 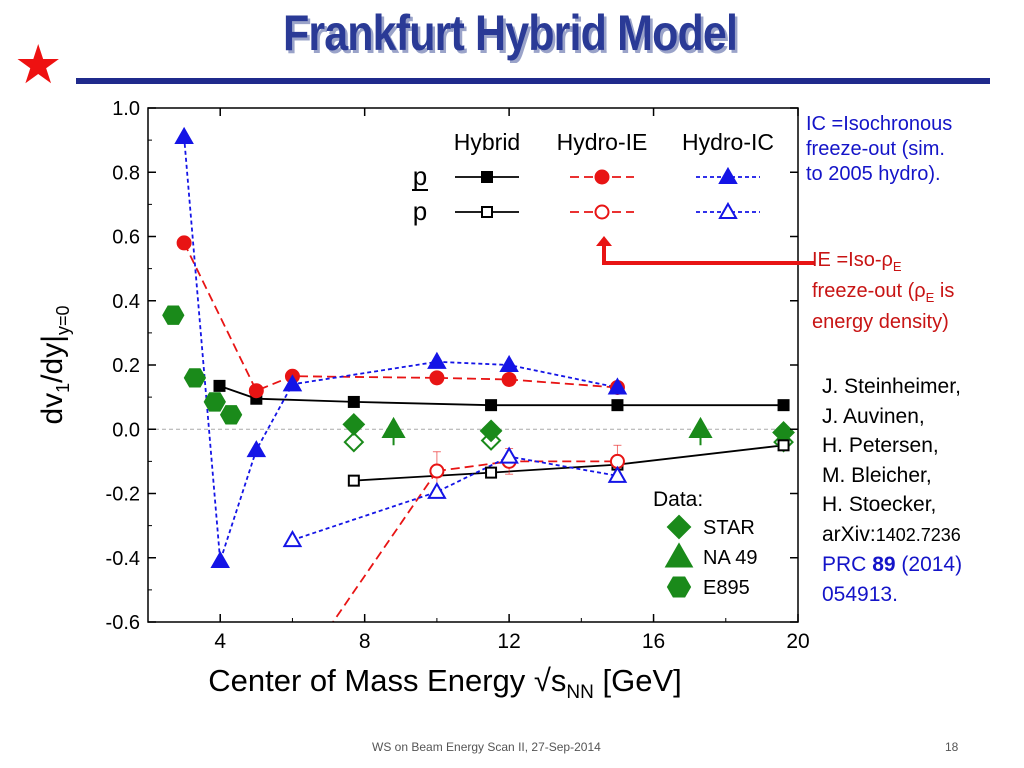 What do you see at coordinates (679, 587) in the screenshot?
I see `legend-marker-e895` at bounding box center [679, 587].